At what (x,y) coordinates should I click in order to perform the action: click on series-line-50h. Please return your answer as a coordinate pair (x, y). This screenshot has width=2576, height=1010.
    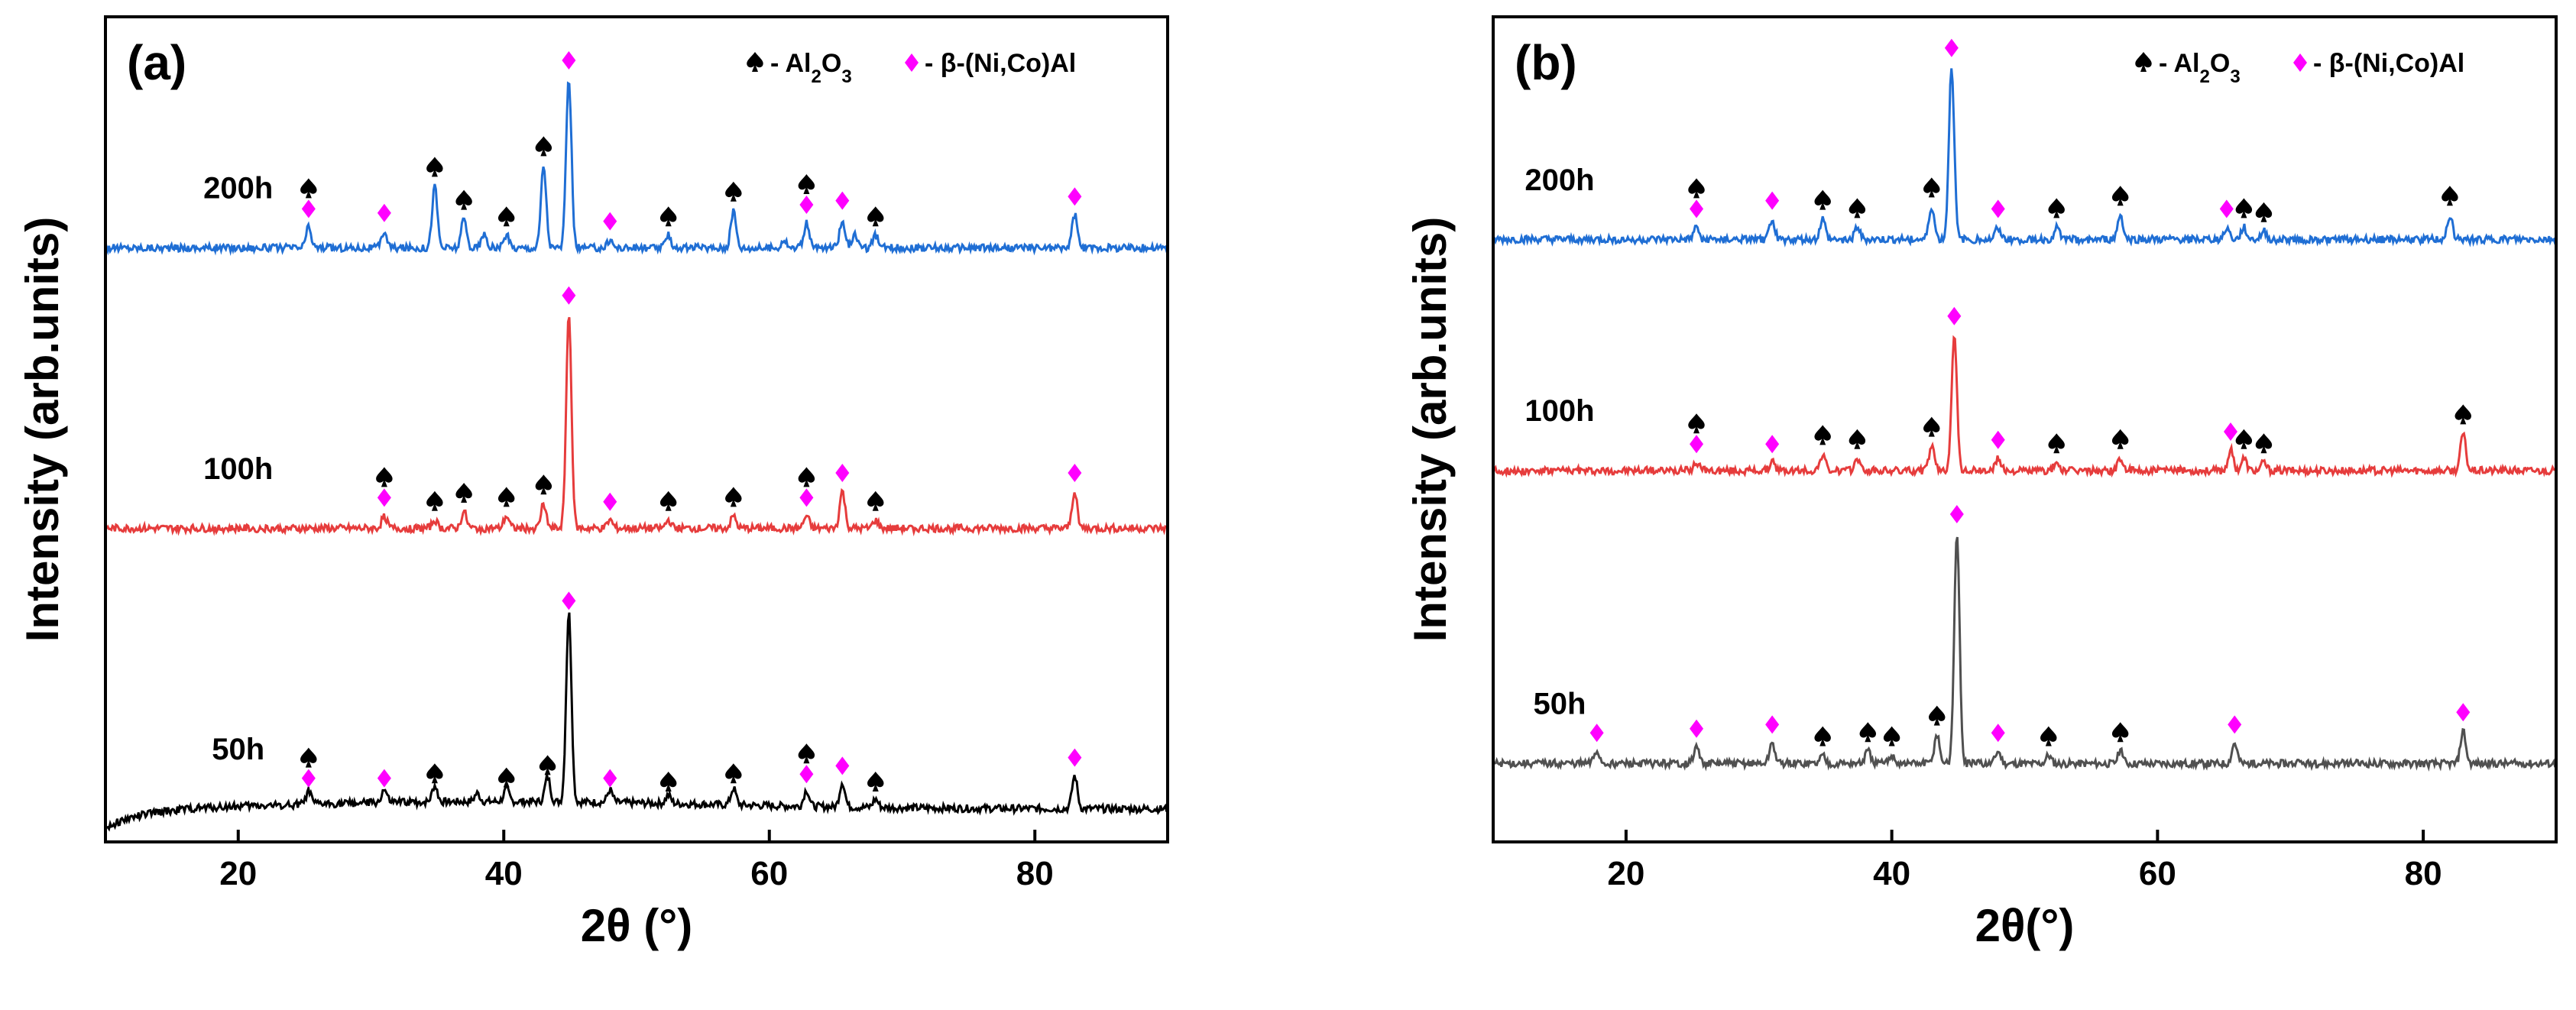
    Looking at the image, I should click on (636, 722).